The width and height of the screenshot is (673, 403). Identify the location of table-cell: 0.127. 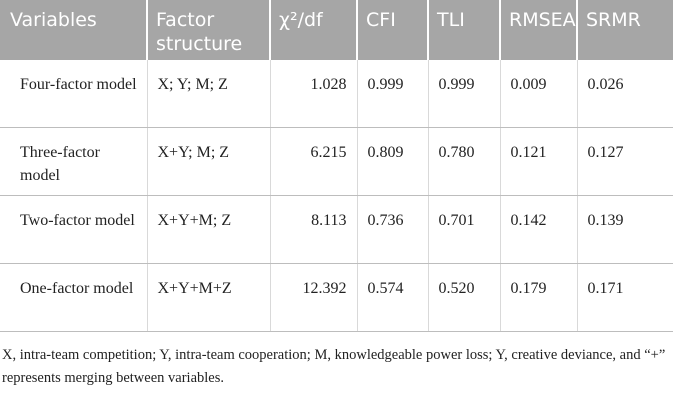
(624, 161).